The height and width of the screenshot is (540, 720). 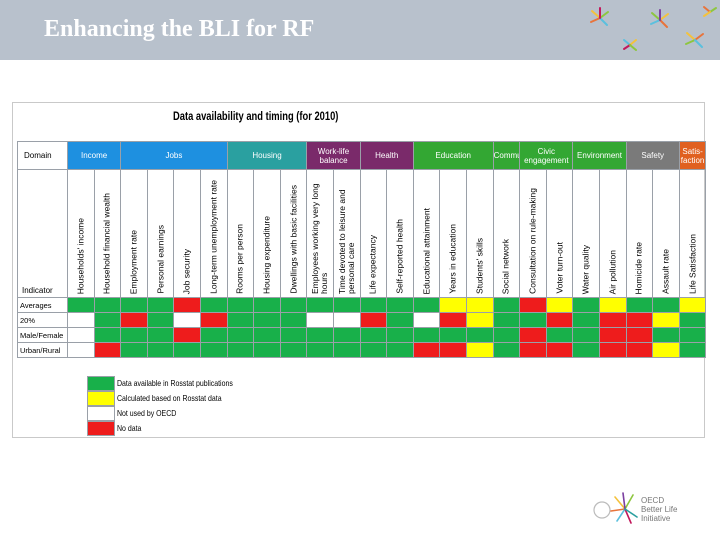 I want to click on table-row: 20%, so click(x=362, y=320).